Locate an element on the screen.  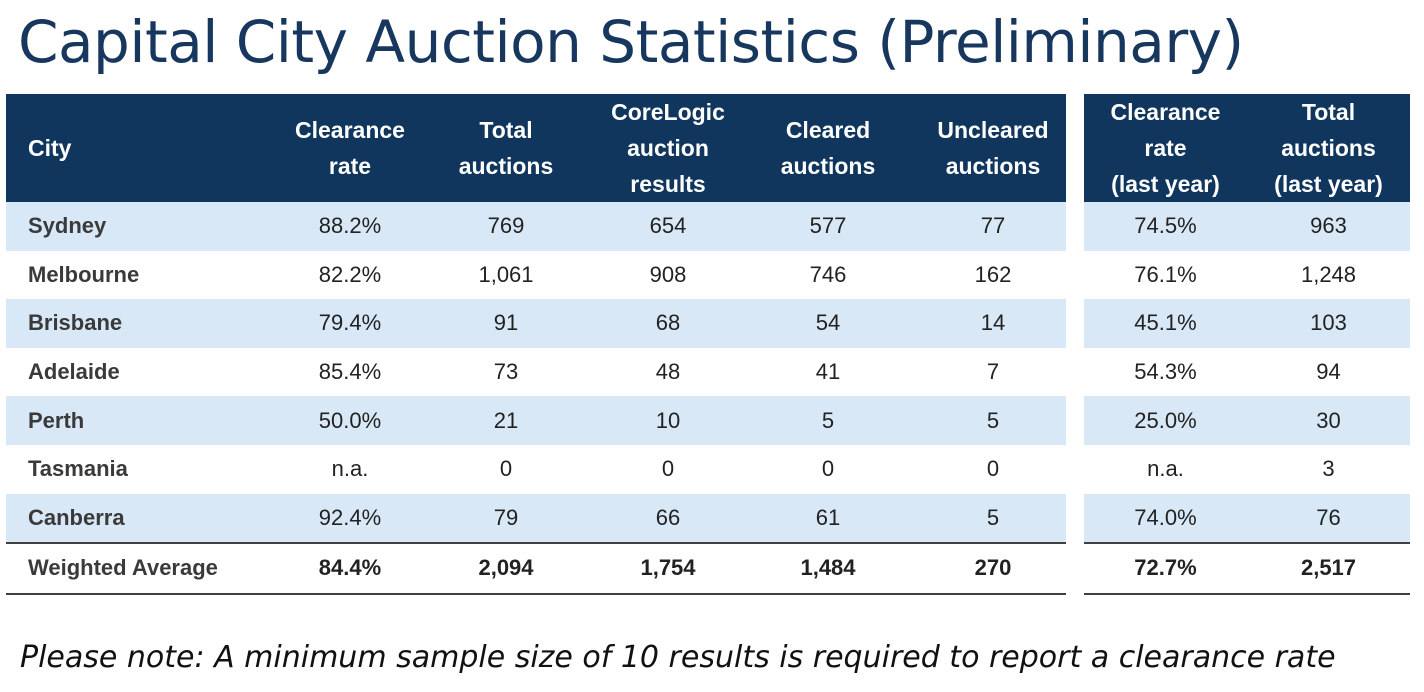
cell-clearance-rate: 82.2% is located at coordinates (350, 275).